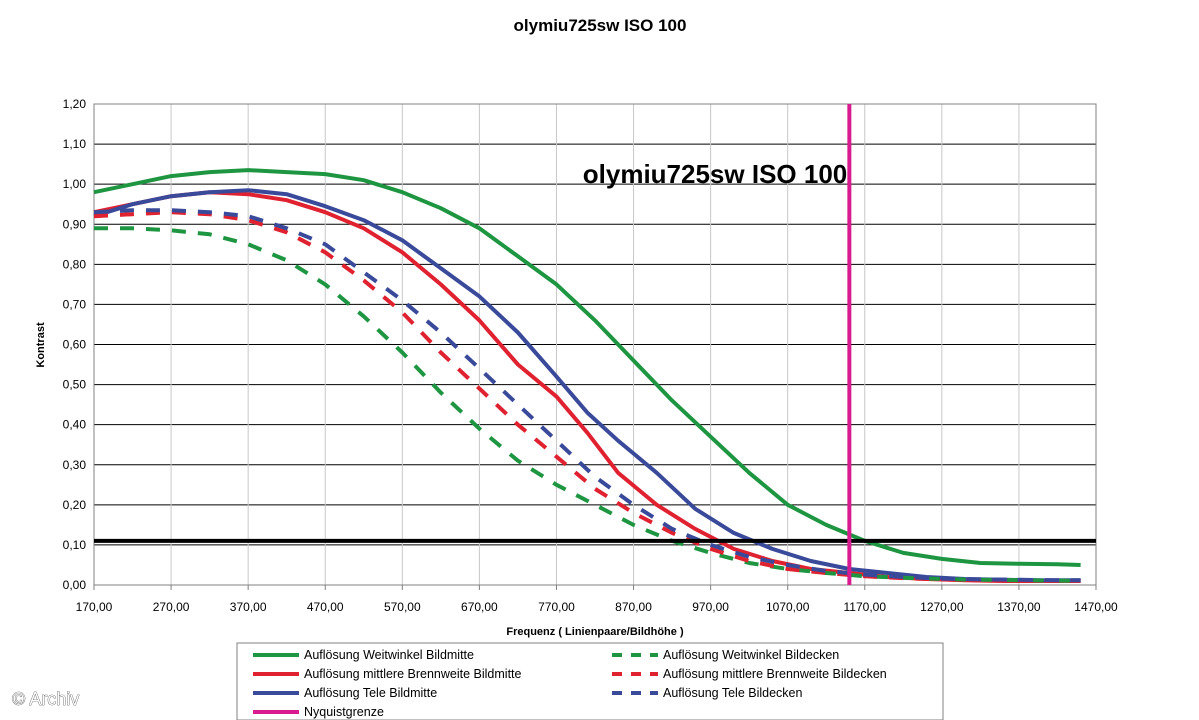 The height and width of the screenshot is (720, 1199). Describe the element at coordinates (41, 345) in the screenshot. I see `y-axis-label: Kontrast` at that location.